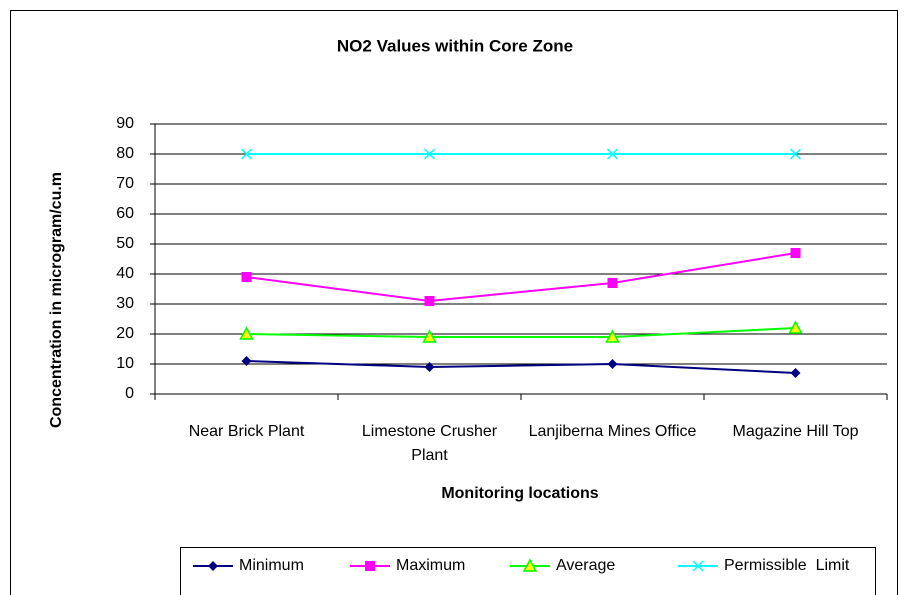 The height and width of the screenshot is (595, 904). What do you see at coordinates (125, 183) in the screenshot?
I see `y-tick-label: 70` at bounding box center [125, 183].